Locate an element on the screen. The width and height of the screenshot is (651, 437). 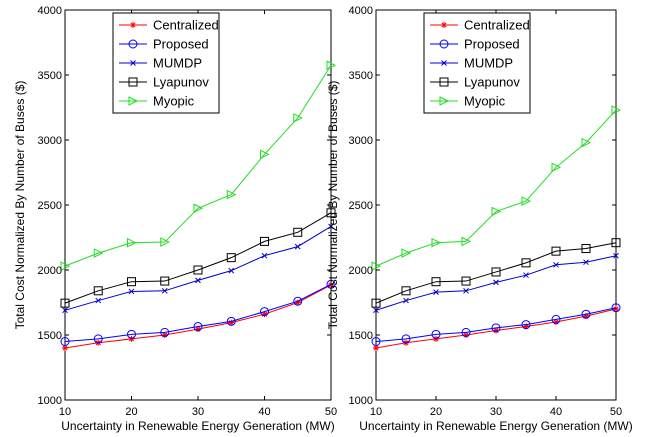
x-tick-label: 30 is located at coordinates (198, 412).